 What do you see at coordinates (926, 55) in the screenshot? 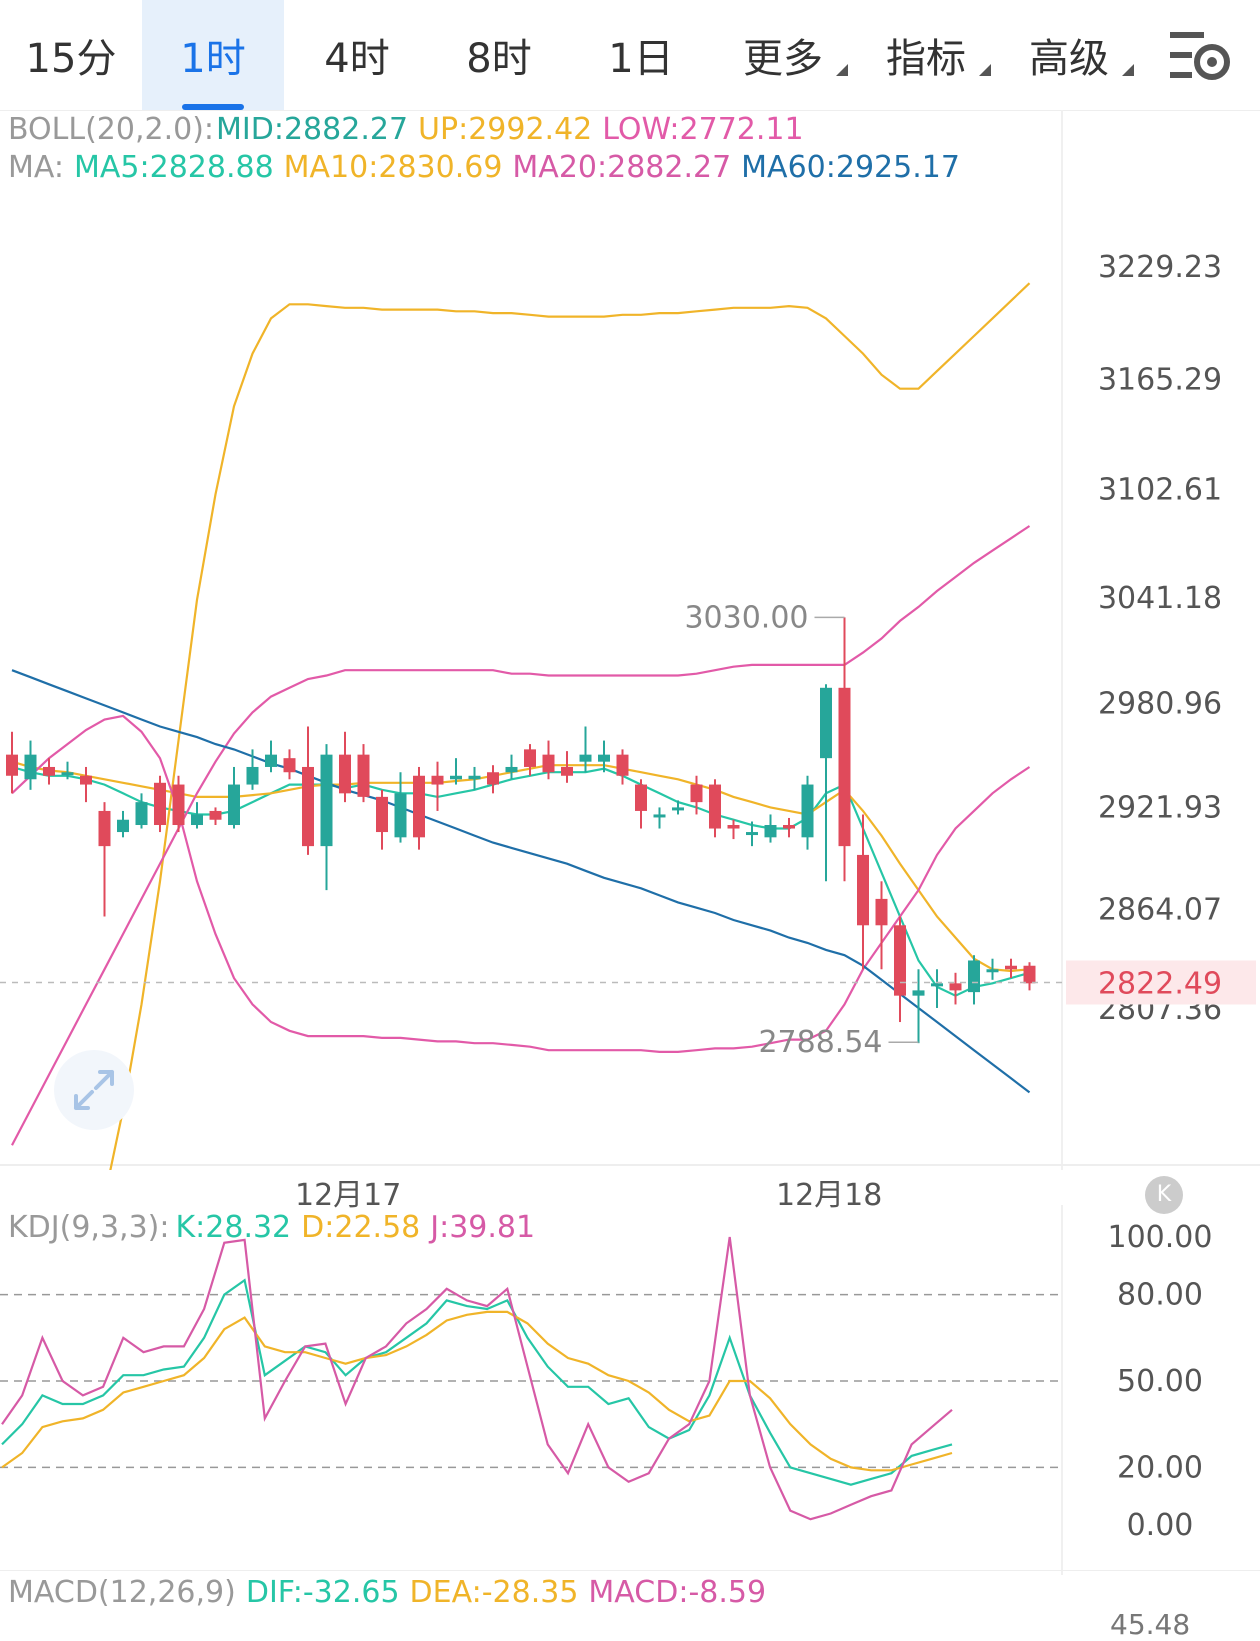
I see `tab-6: 指标` at bounding box center [926, 55].